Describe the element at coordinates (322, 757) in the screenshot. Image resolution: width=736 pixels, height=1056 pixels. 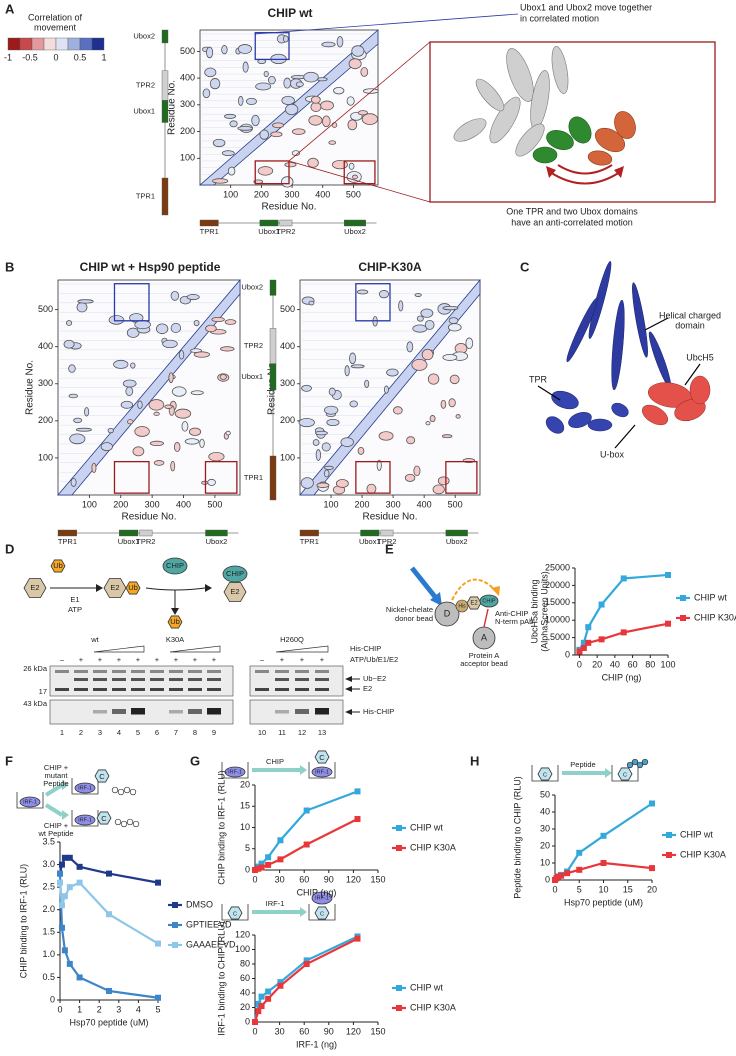
I see `label: C` at that location.